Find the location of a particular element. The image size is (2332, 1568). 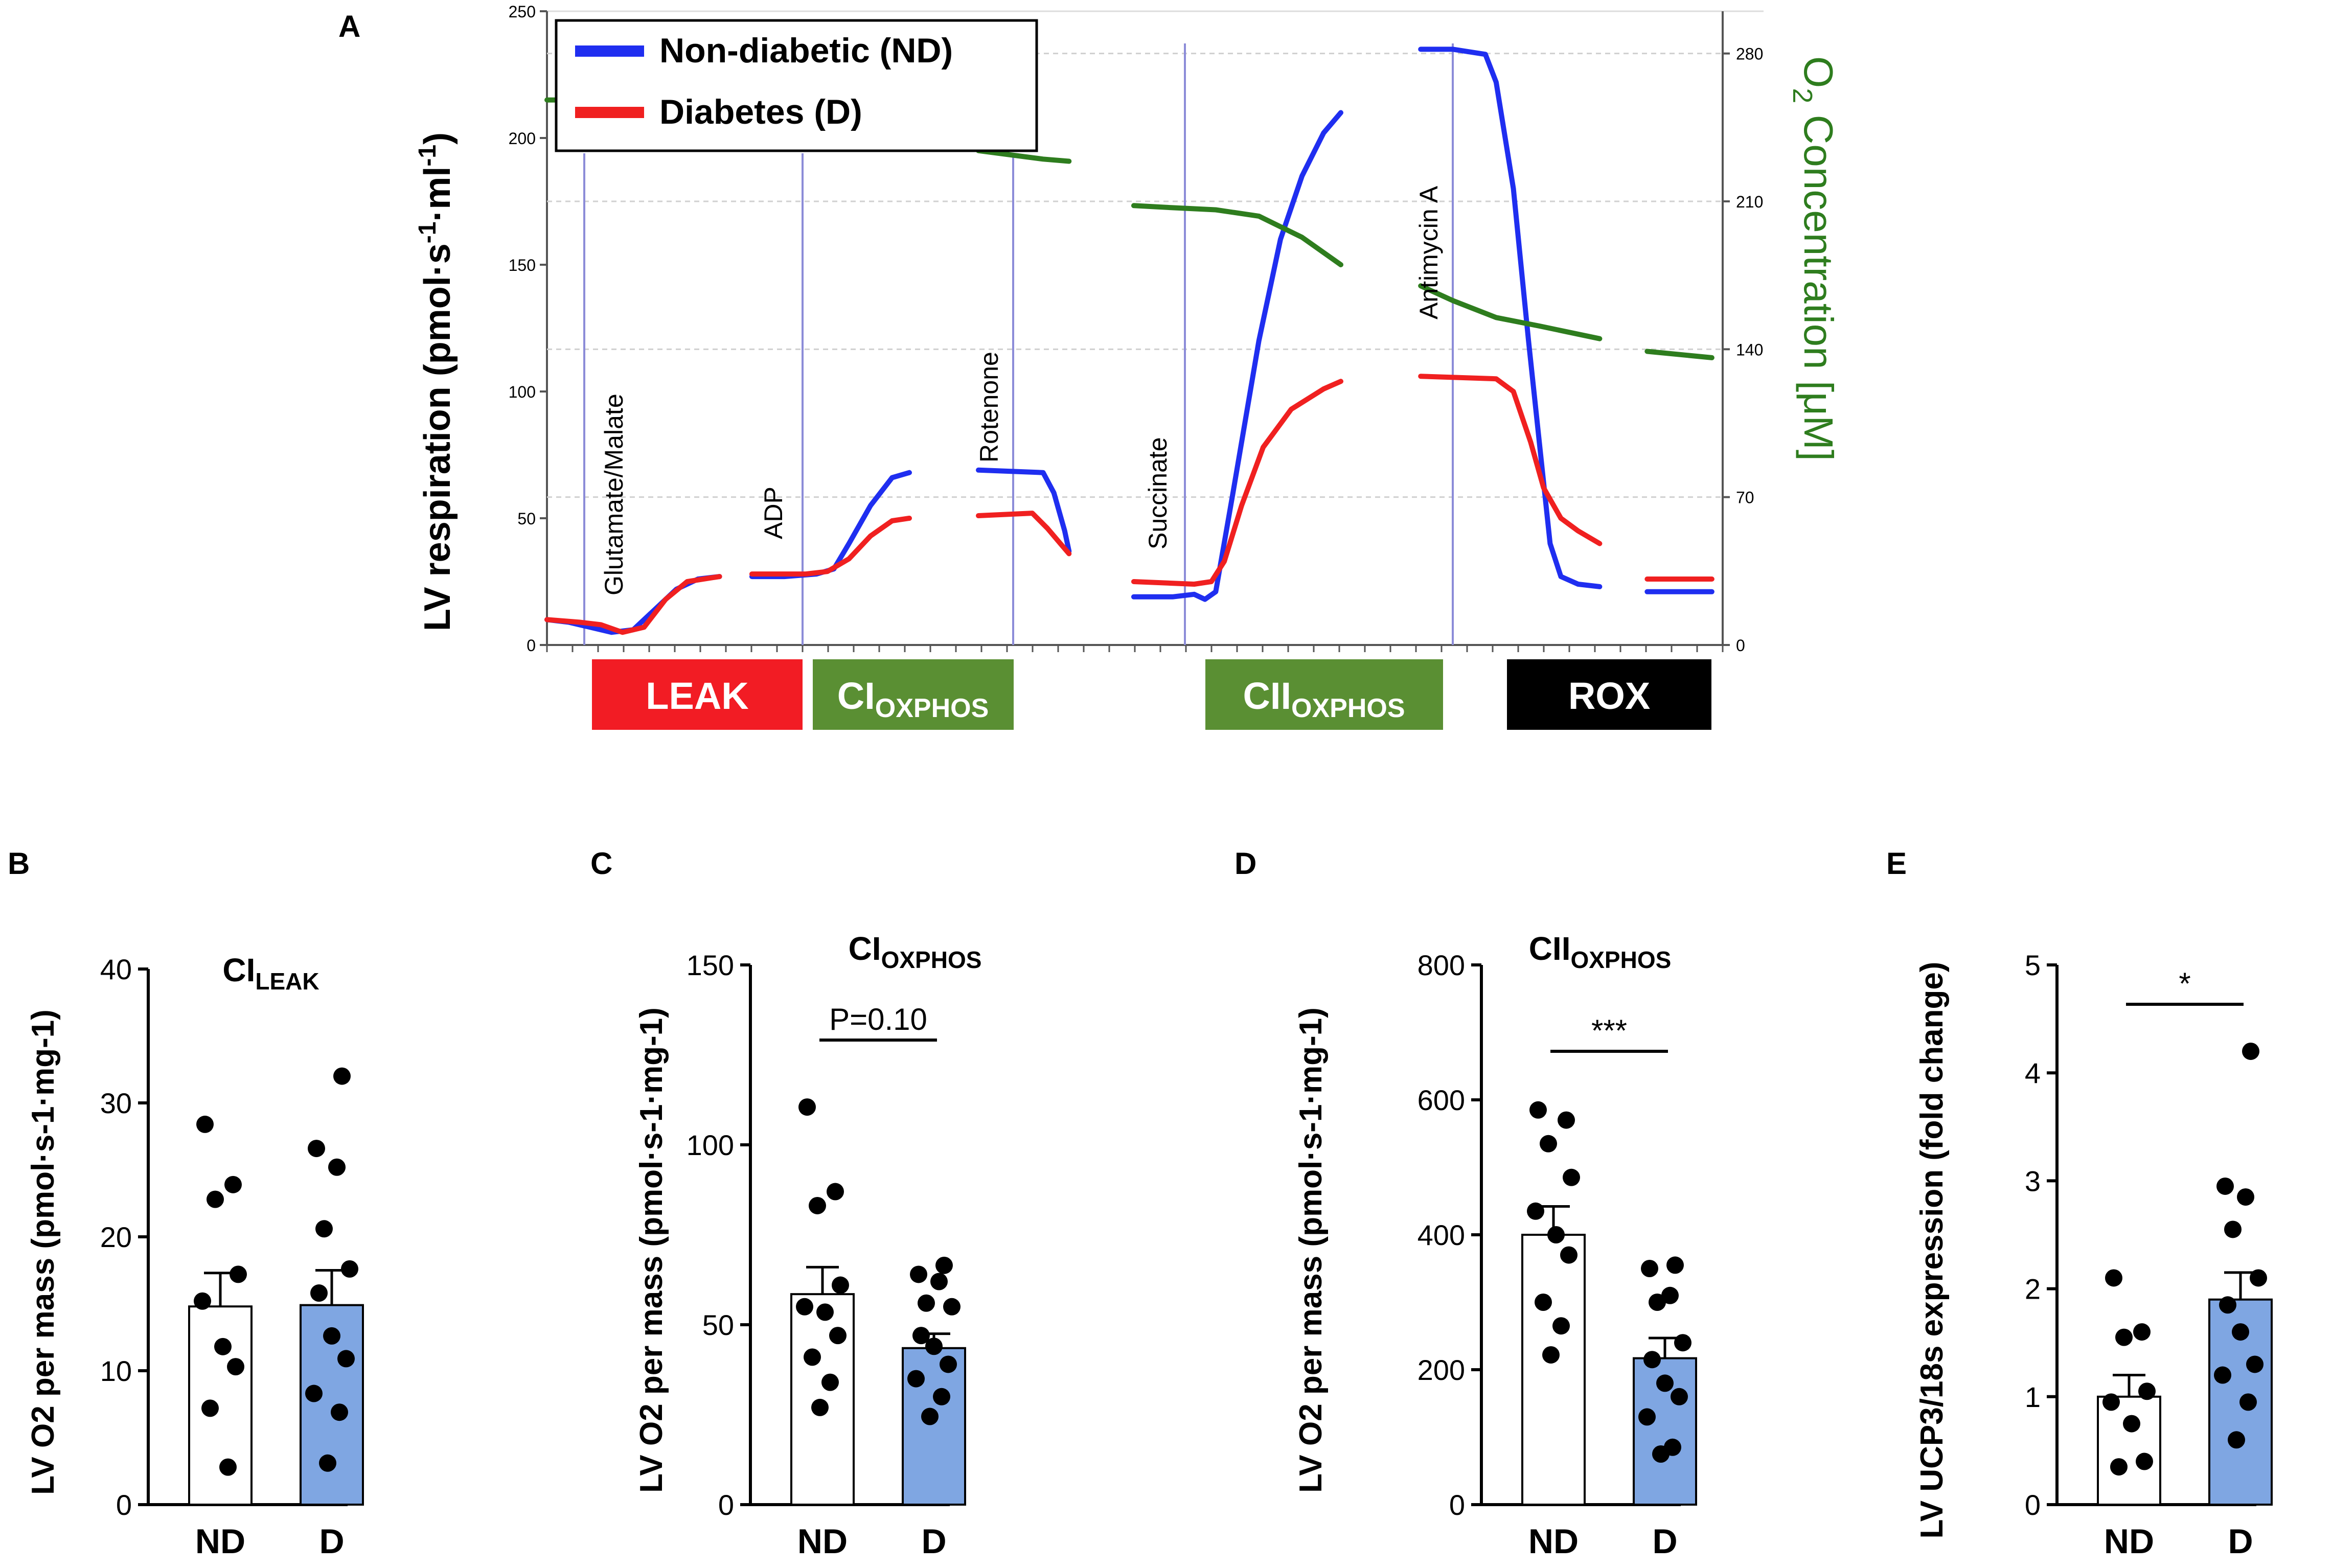

y-tick-label: 400 is located at coordinates (1441, 1235).